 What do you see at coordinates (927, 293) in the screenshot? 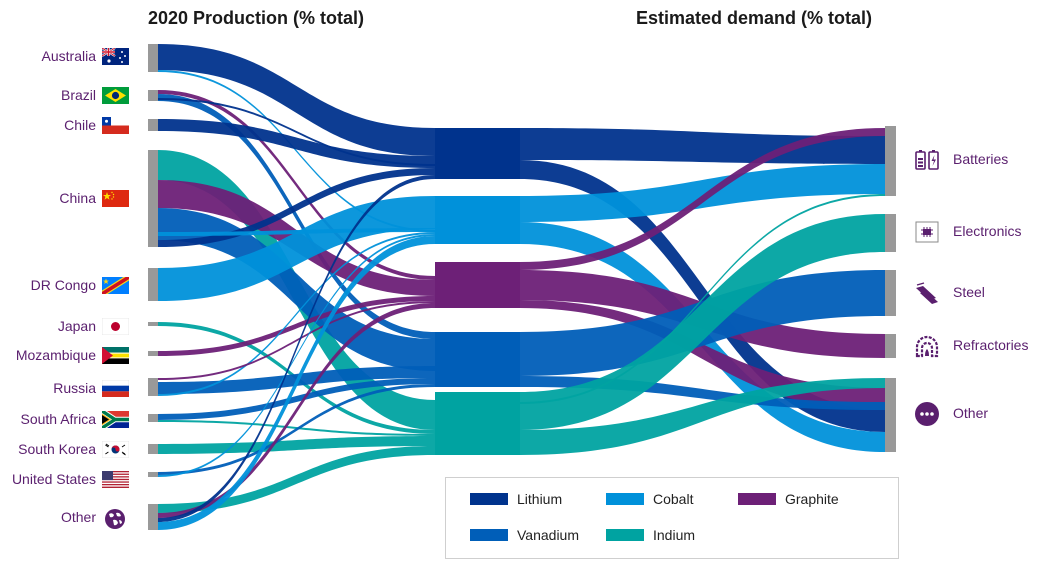
I see `steel-beams-icon` at bounding box center [927, 293].